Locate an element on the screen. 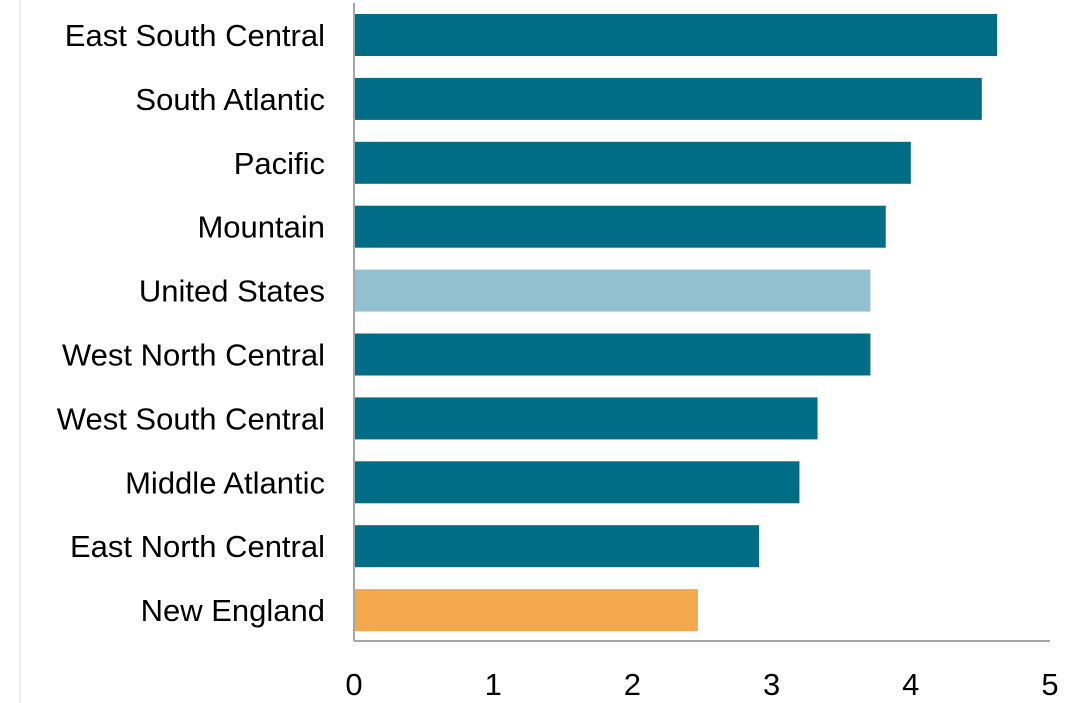 Image resolution: width=1081 pixels, height=703 pixels. category-label: New England is located at coordinates (233, 610).